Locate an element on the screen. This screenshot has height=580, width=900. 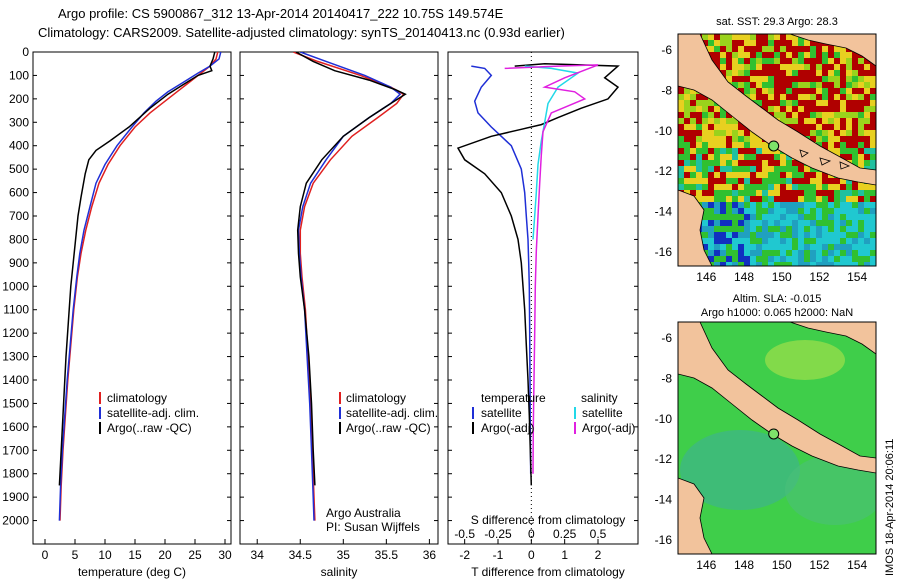
sla-blob is located at coordinates (805, 360).